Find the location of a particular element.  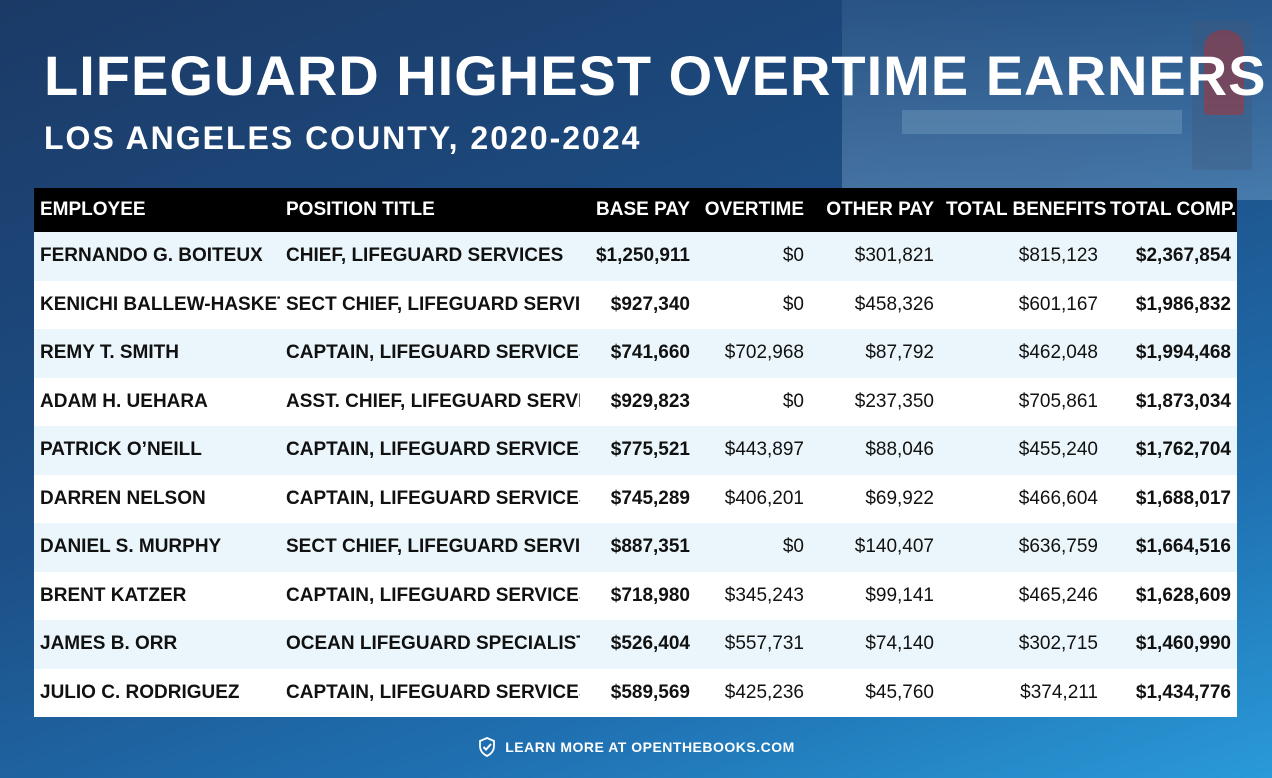

cell-total-comp: $1,994,468 is located at coordinates (1170, 353).